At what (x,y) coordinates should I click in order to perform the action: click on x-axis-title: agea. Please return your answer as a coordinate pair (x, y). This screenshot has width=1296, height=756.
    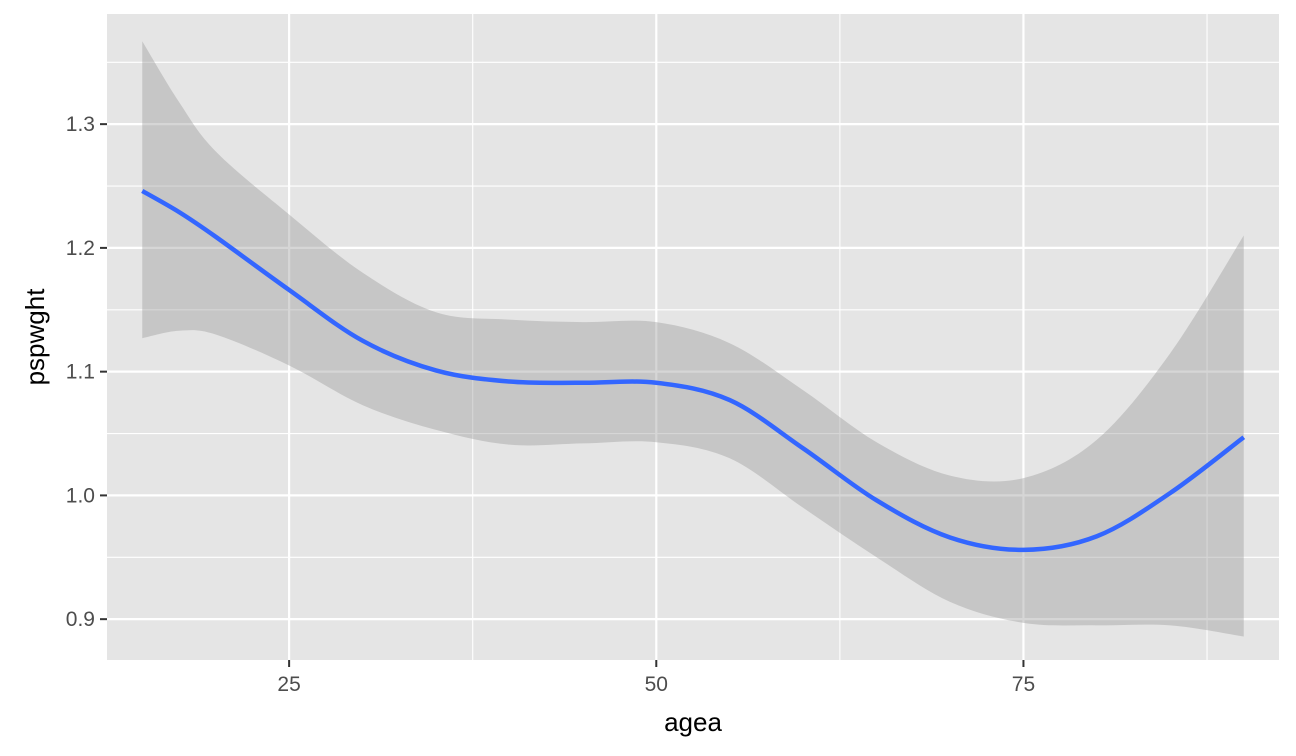
    Looking at the image, I should click on (693, 722).